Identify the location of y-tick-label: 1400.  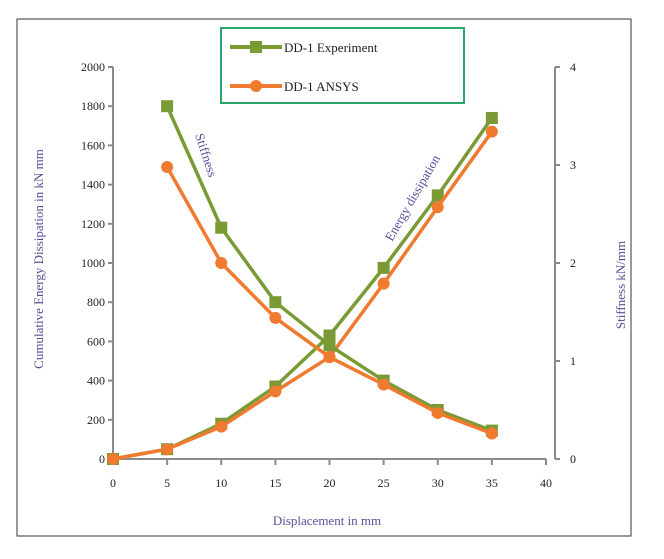
(93, 185).